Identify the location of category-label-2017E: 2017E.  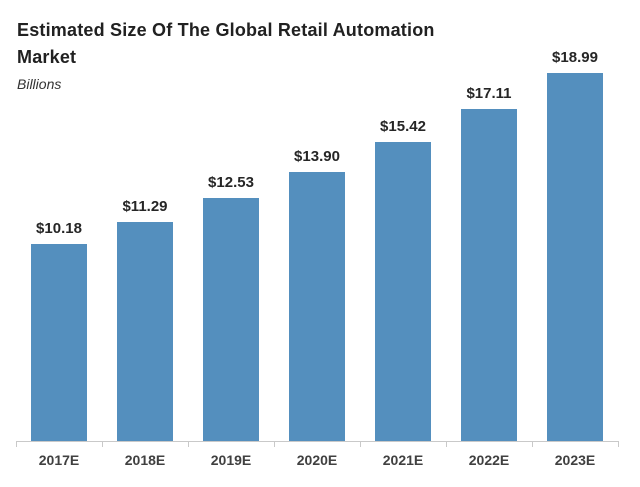
(59, 460).